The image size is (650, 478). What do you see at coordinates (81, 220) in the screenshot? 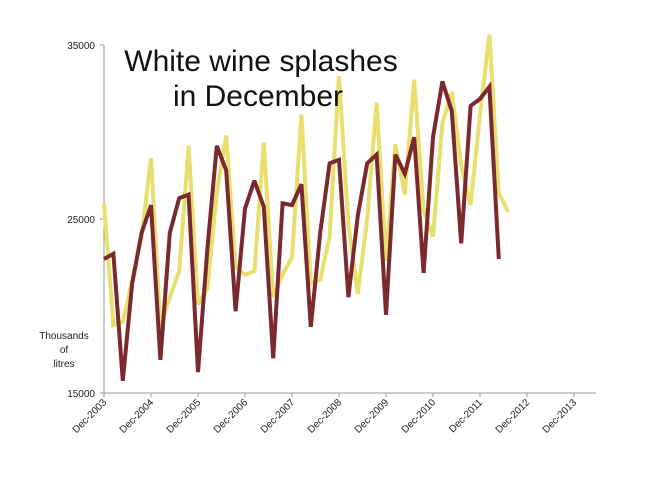
I see `y-tick-label: 25000` at bounding box center [81, 220].